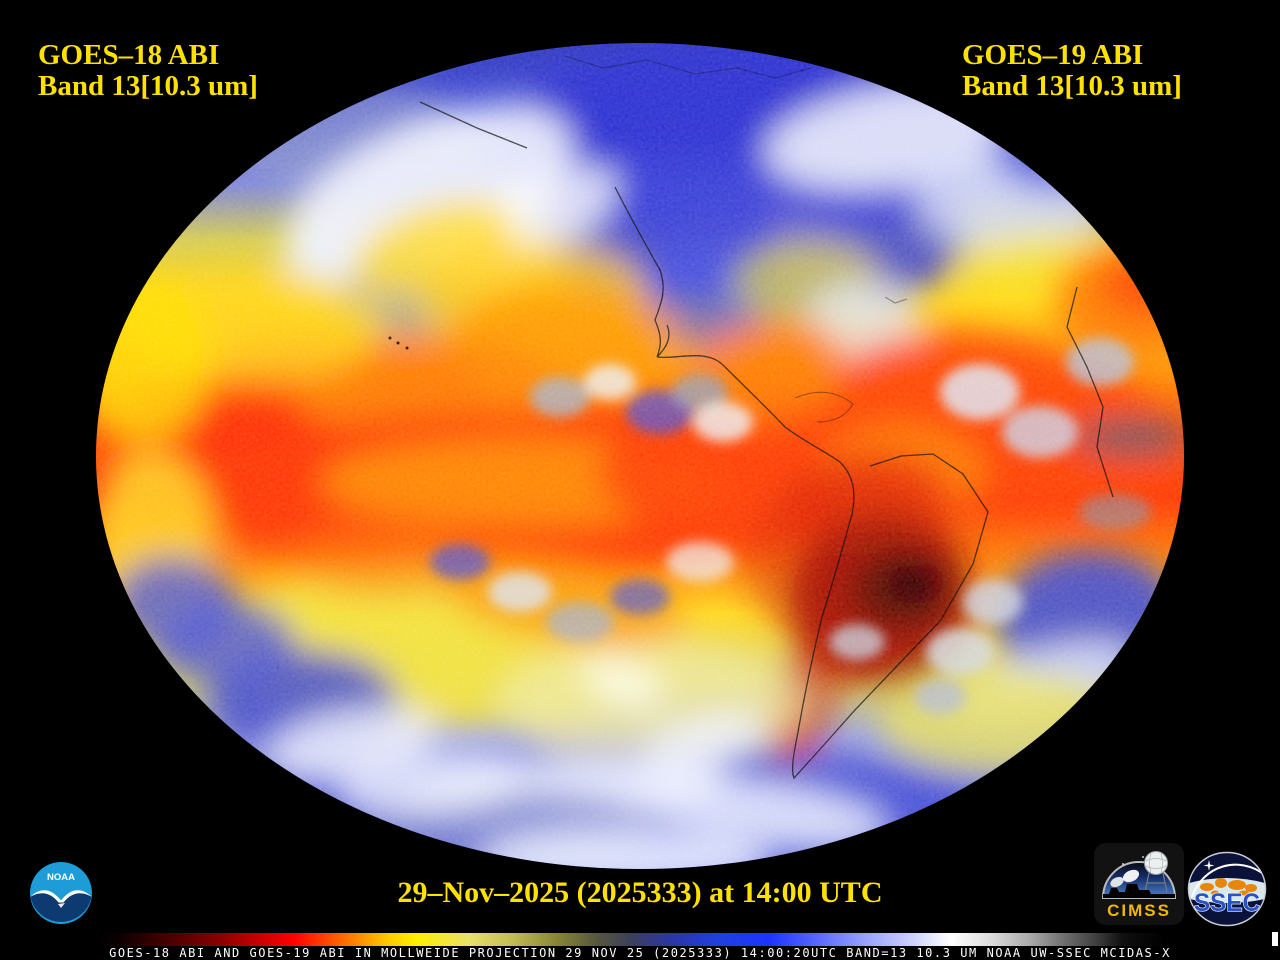 This screenshot has height=960, width=1280. What do you see at coordinates (1275, 939) in the screenshot?
I see `colorbar-marker-tick` at bounding box center [1275, 939].